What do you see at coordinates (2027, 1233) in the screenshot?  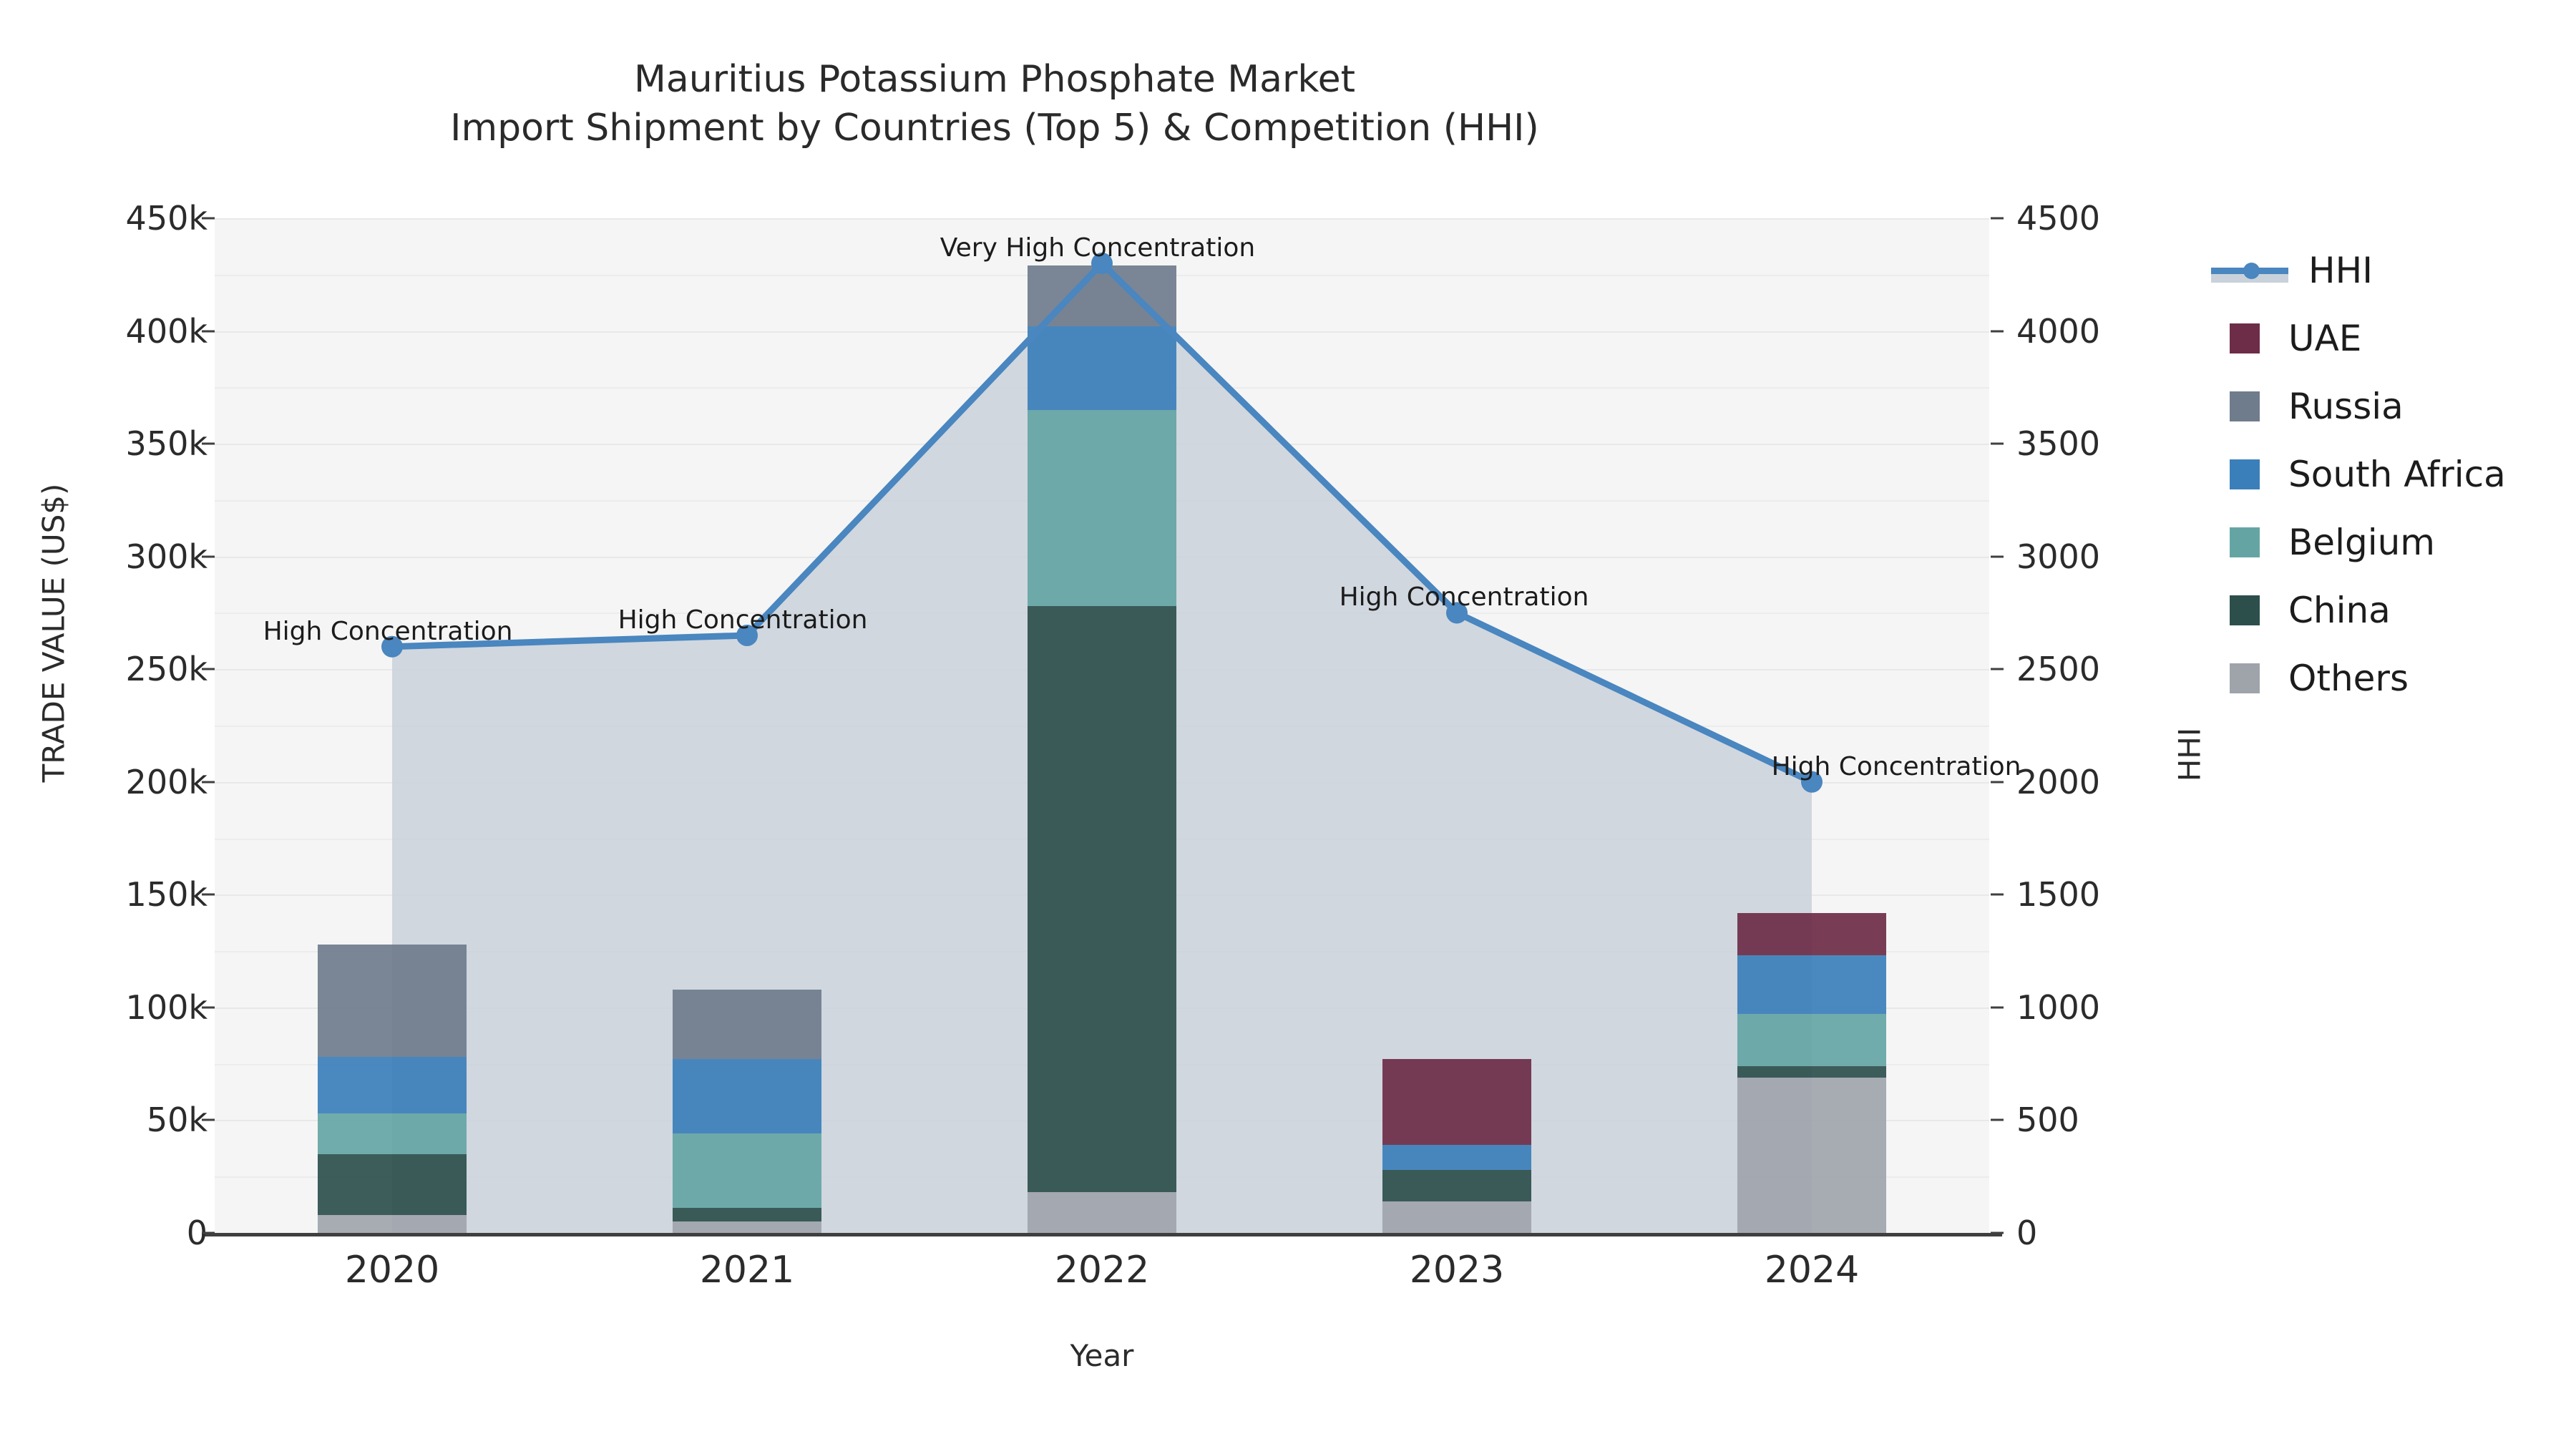 I see `y-axis-right-tick: 0` at bounding box center [2027, 1233].